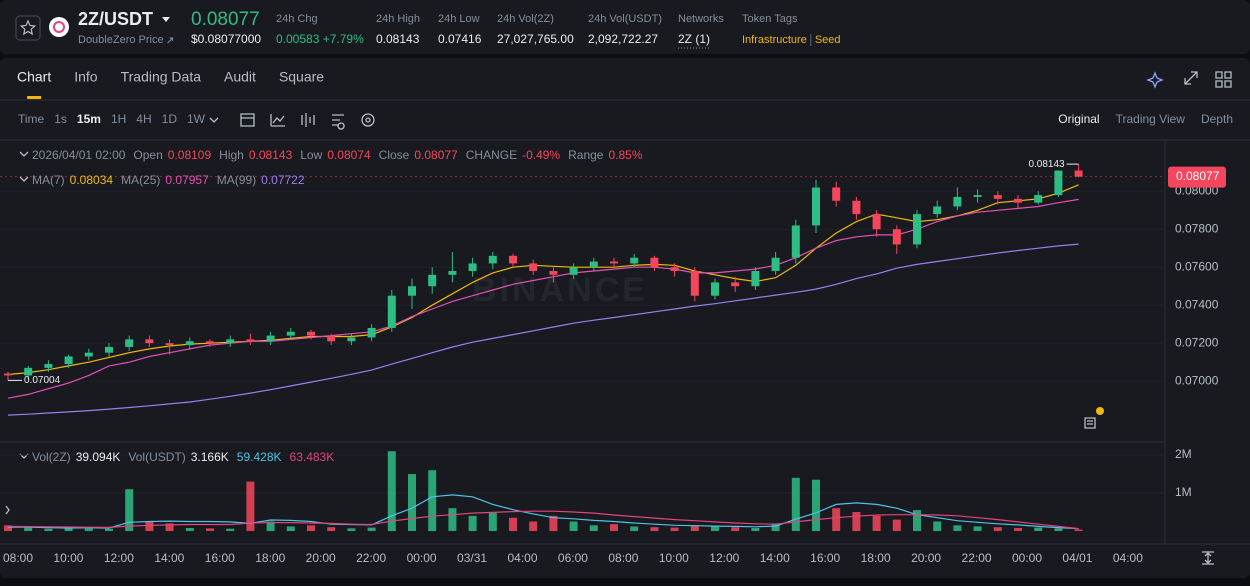 This screenshot has height=586, width=1250. What do you see at coordinates (98, 457) in the screenshot?
I see `volume-legend-value: 39.094K` at bounding box center [98, 457].